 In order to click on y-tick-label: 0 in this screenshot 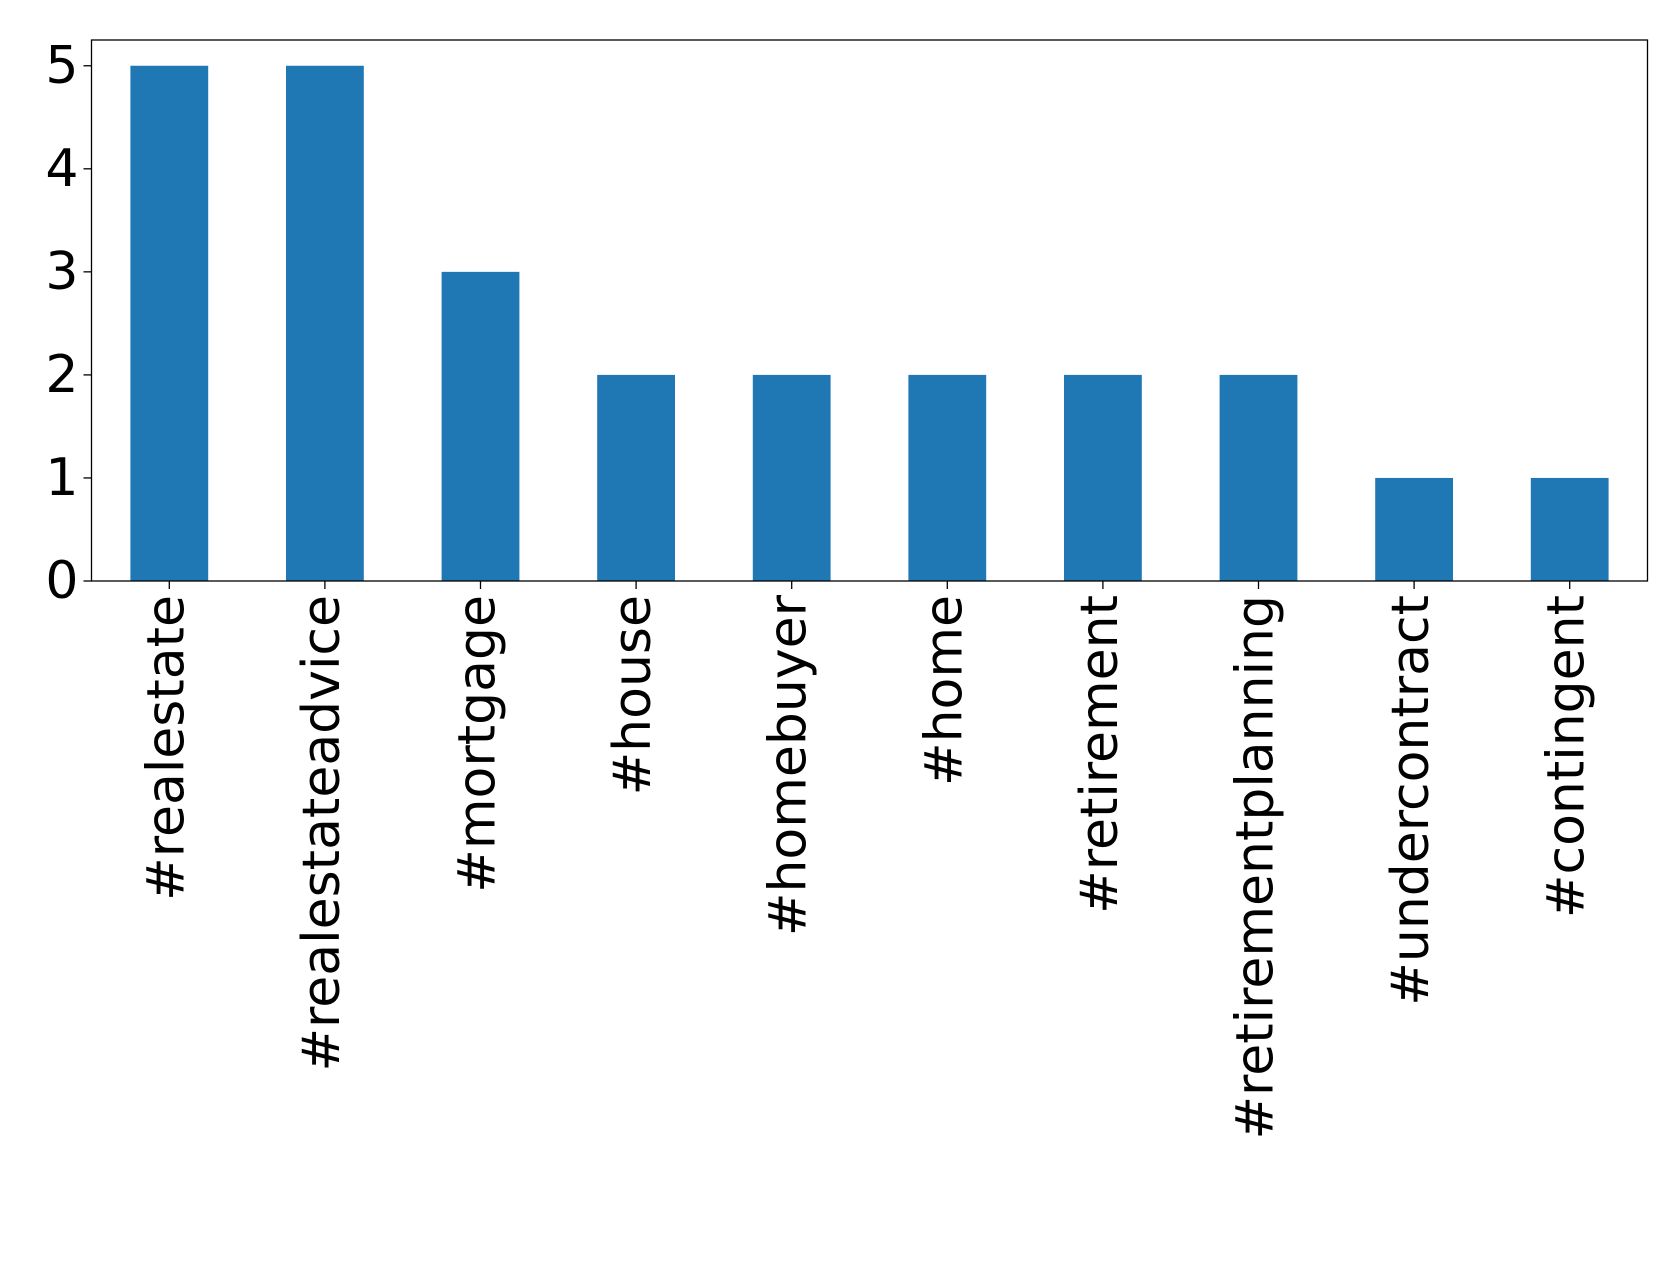, I will do `click(61, 581)`.